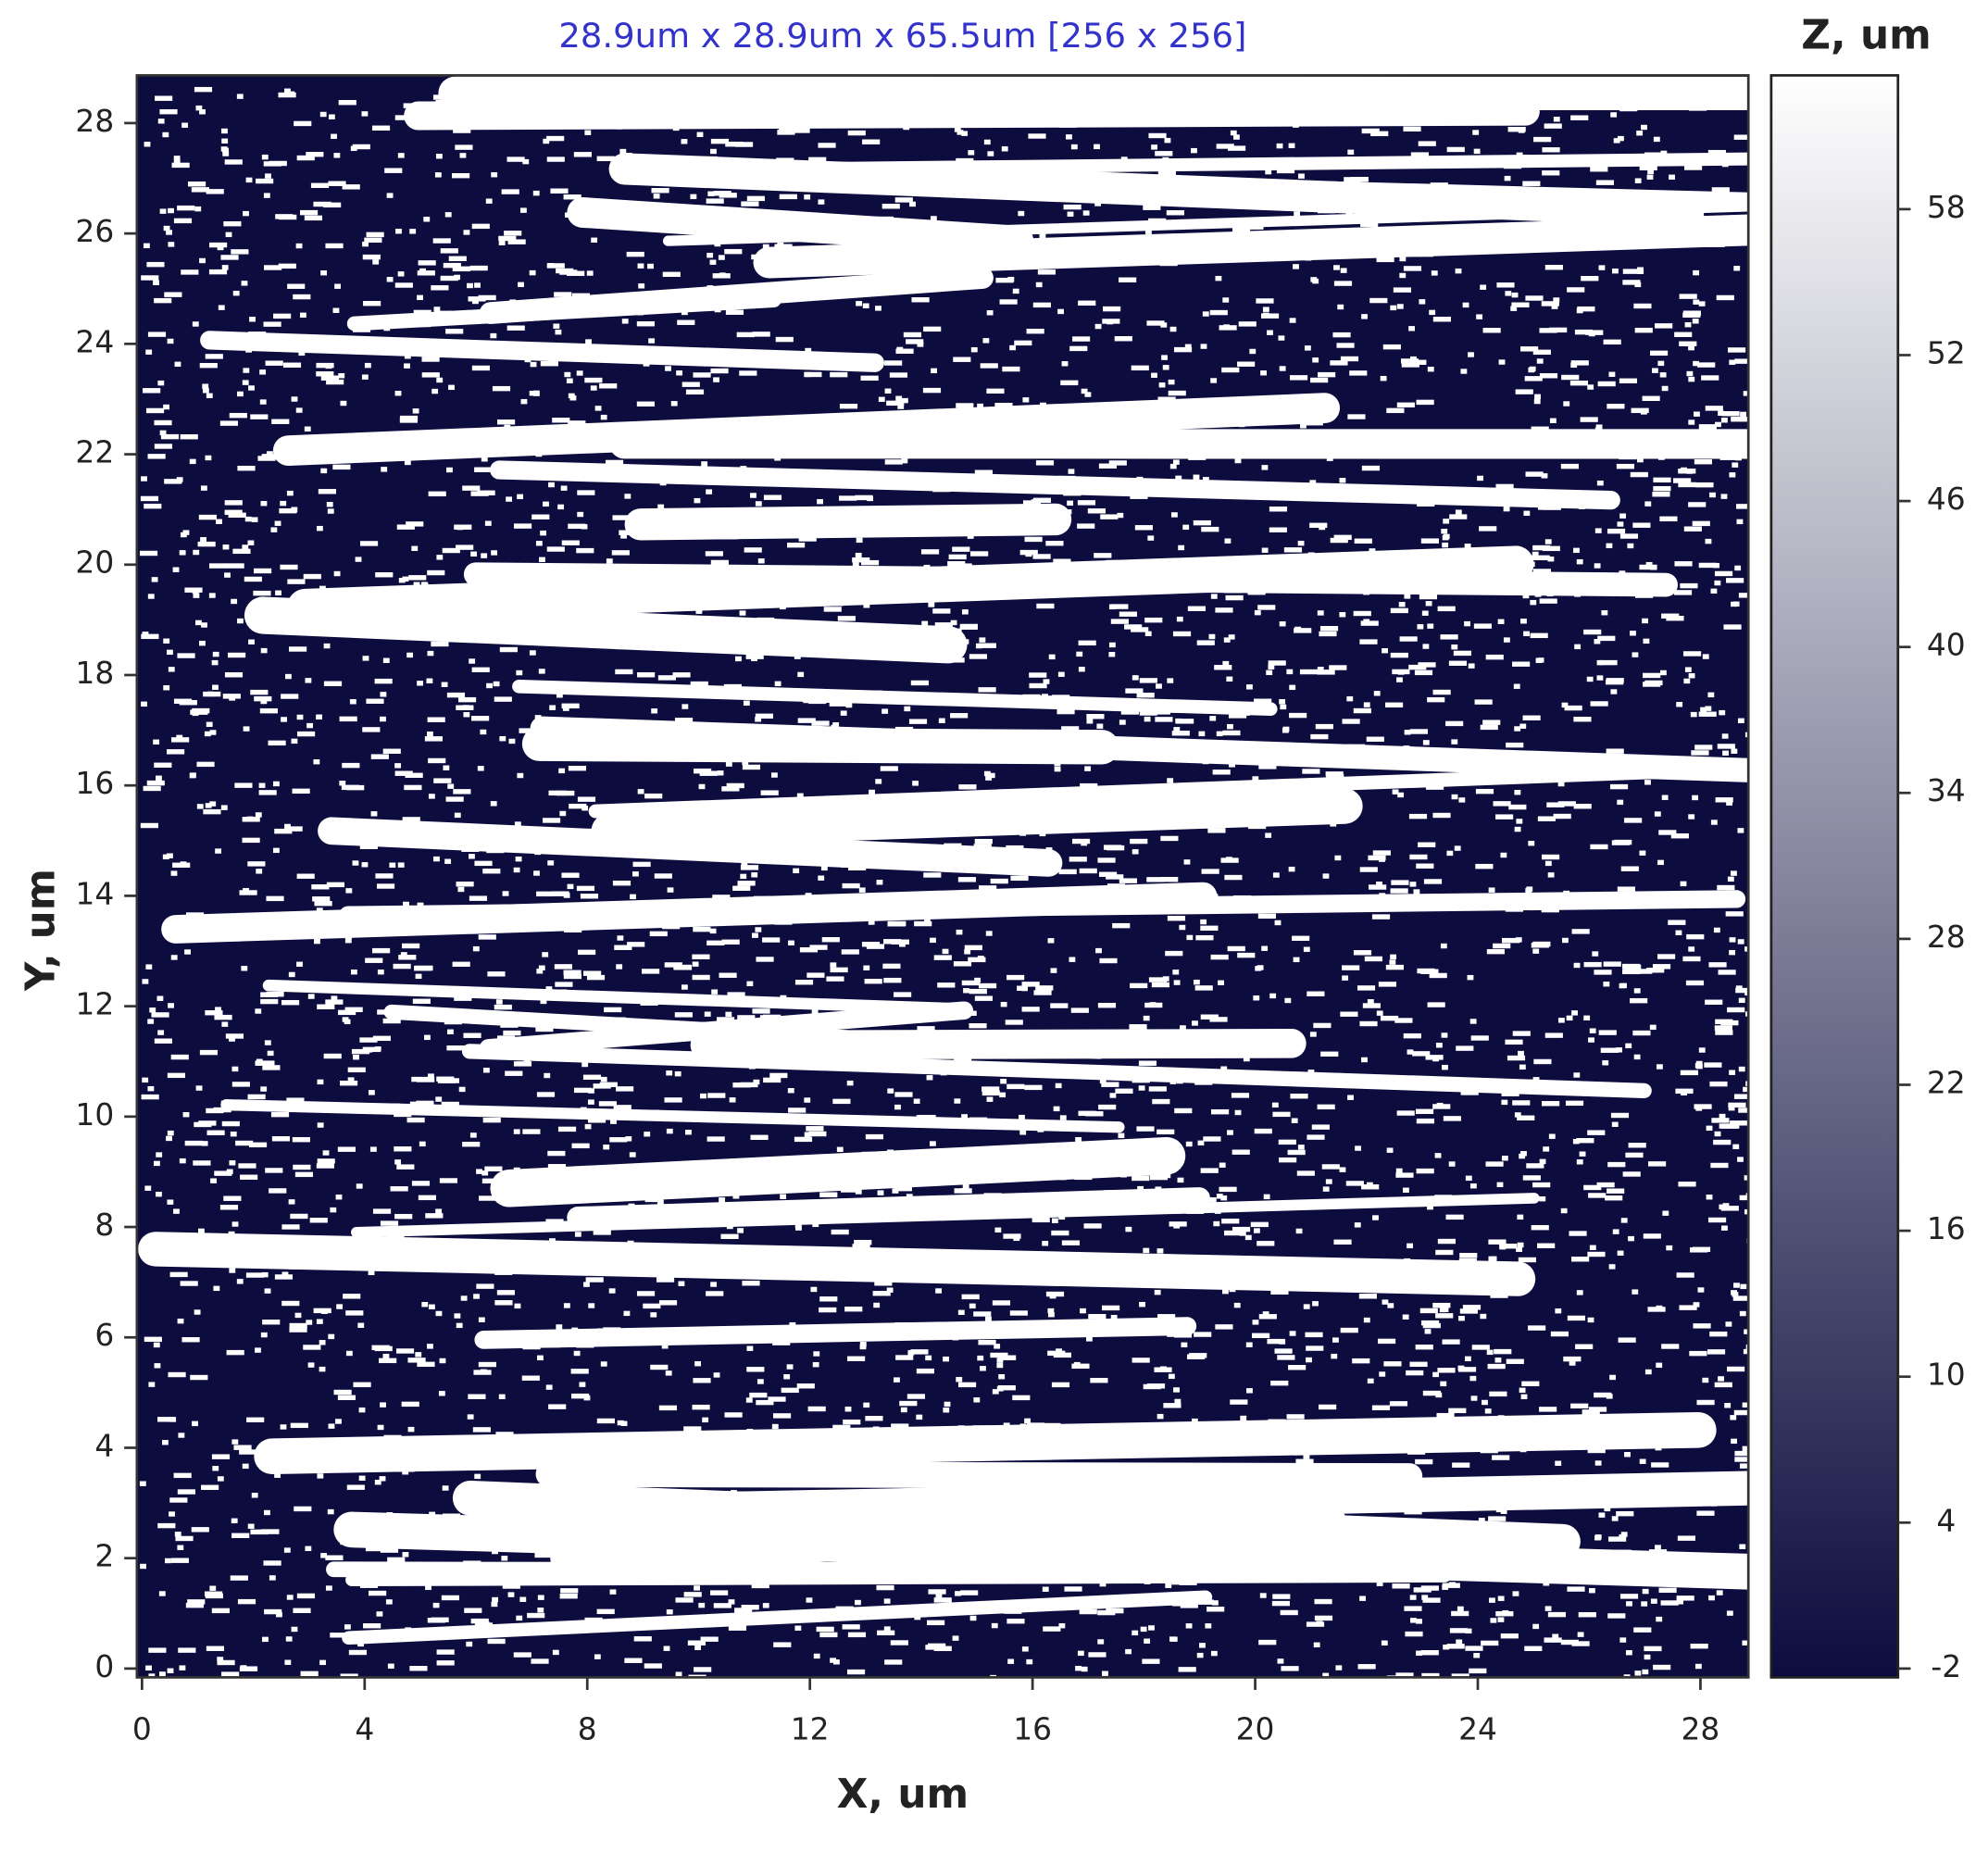  Describe the element at coordinates (94, 783) in the screenshot. I see `y-tick-label: 16` at that location.